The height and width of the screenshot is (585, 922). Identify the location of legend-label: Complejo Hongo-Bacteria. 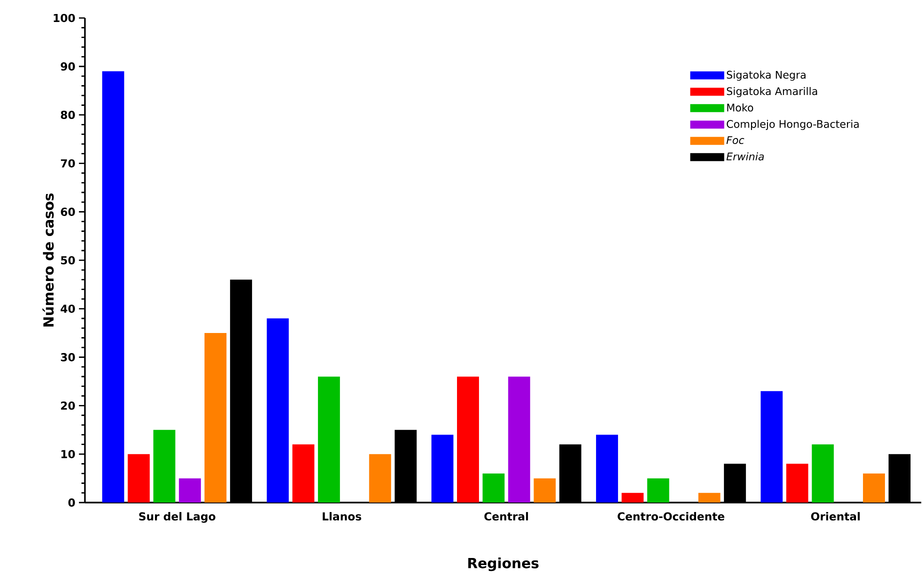
(792, 125).